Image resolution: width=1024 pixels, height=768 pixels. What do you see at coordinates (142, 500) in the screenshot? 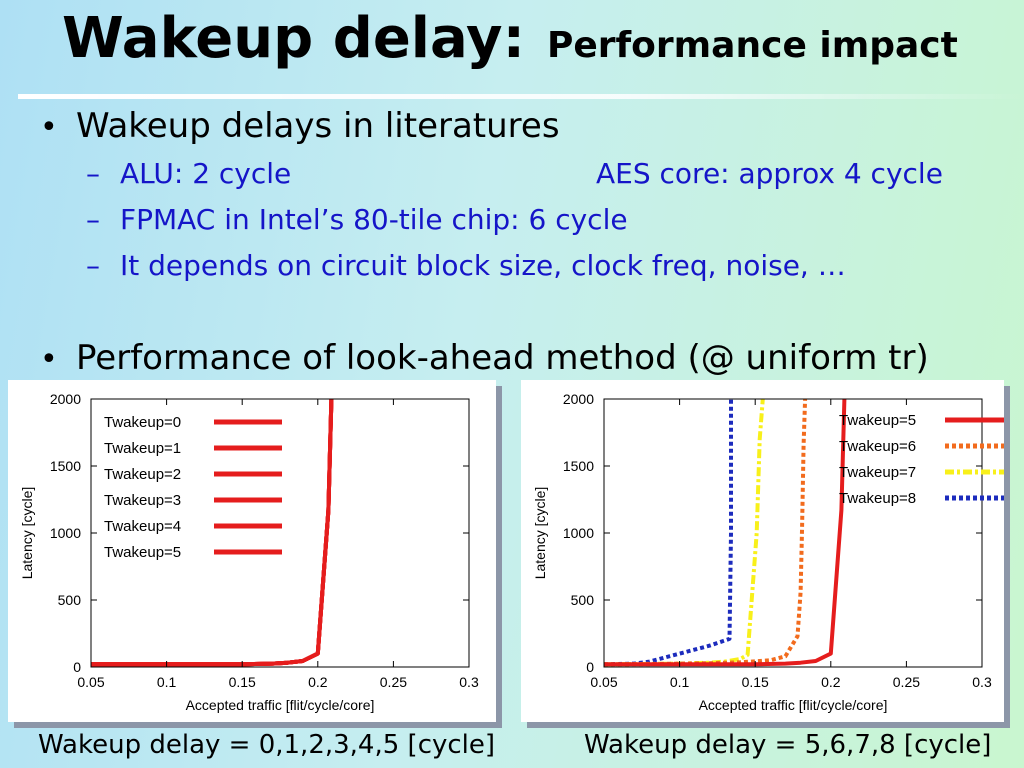
I see `legend-label: Twakeup=3` at bounding box center [142, 500].